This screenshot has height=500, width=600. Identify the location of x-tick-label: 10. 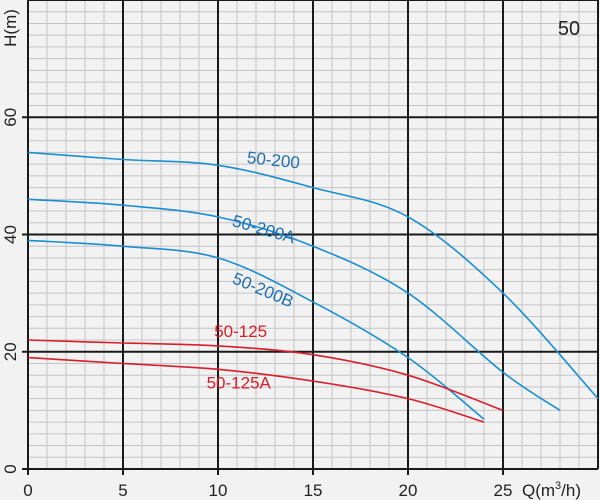
(218, 490).